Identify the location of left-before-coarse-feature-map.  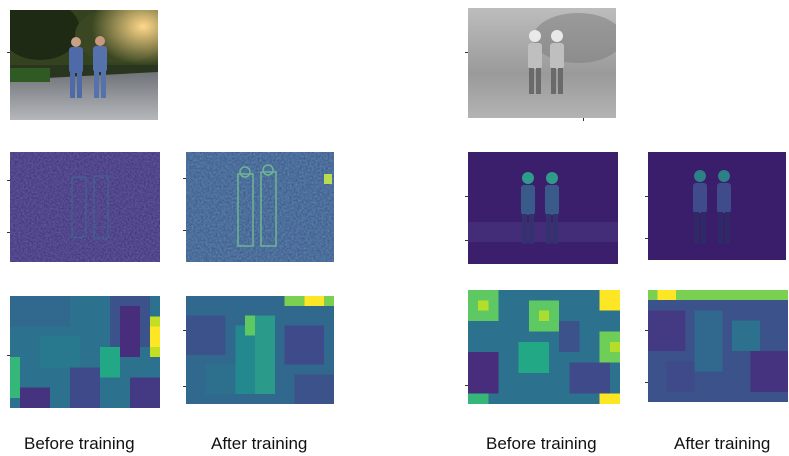
(85, 352).